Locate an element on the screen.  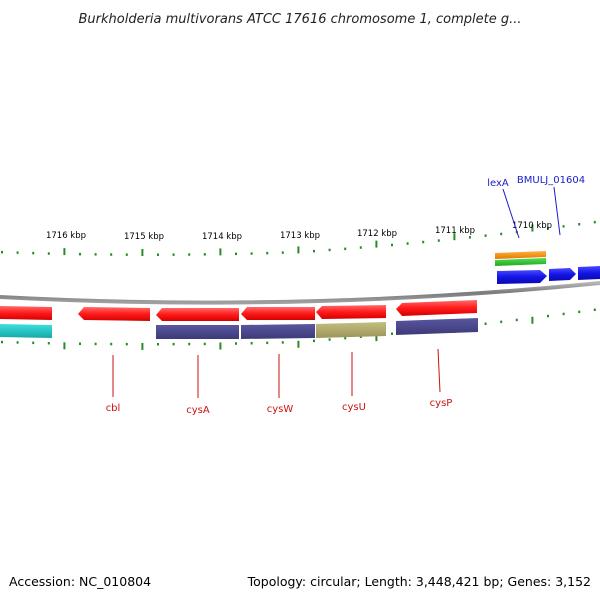
gene-lexA is located at coordinates (522, 277).